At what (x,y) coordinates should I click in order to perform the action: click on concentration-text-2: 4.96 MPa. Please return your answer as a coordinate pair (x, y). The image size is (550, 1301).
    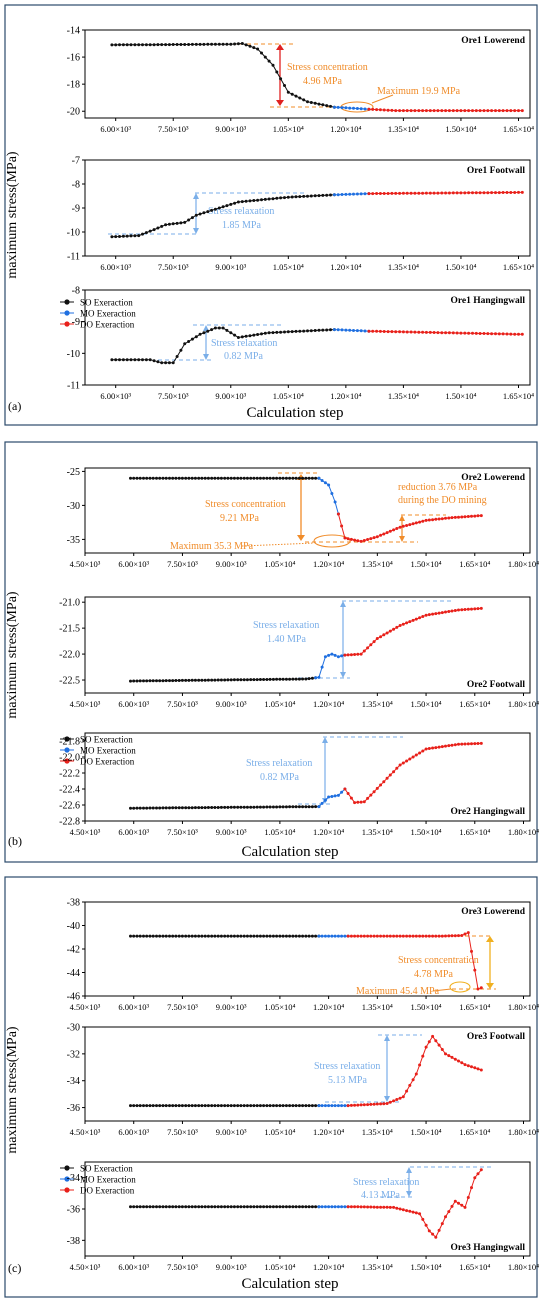
    Looking at the image, I should click on (322, 81).